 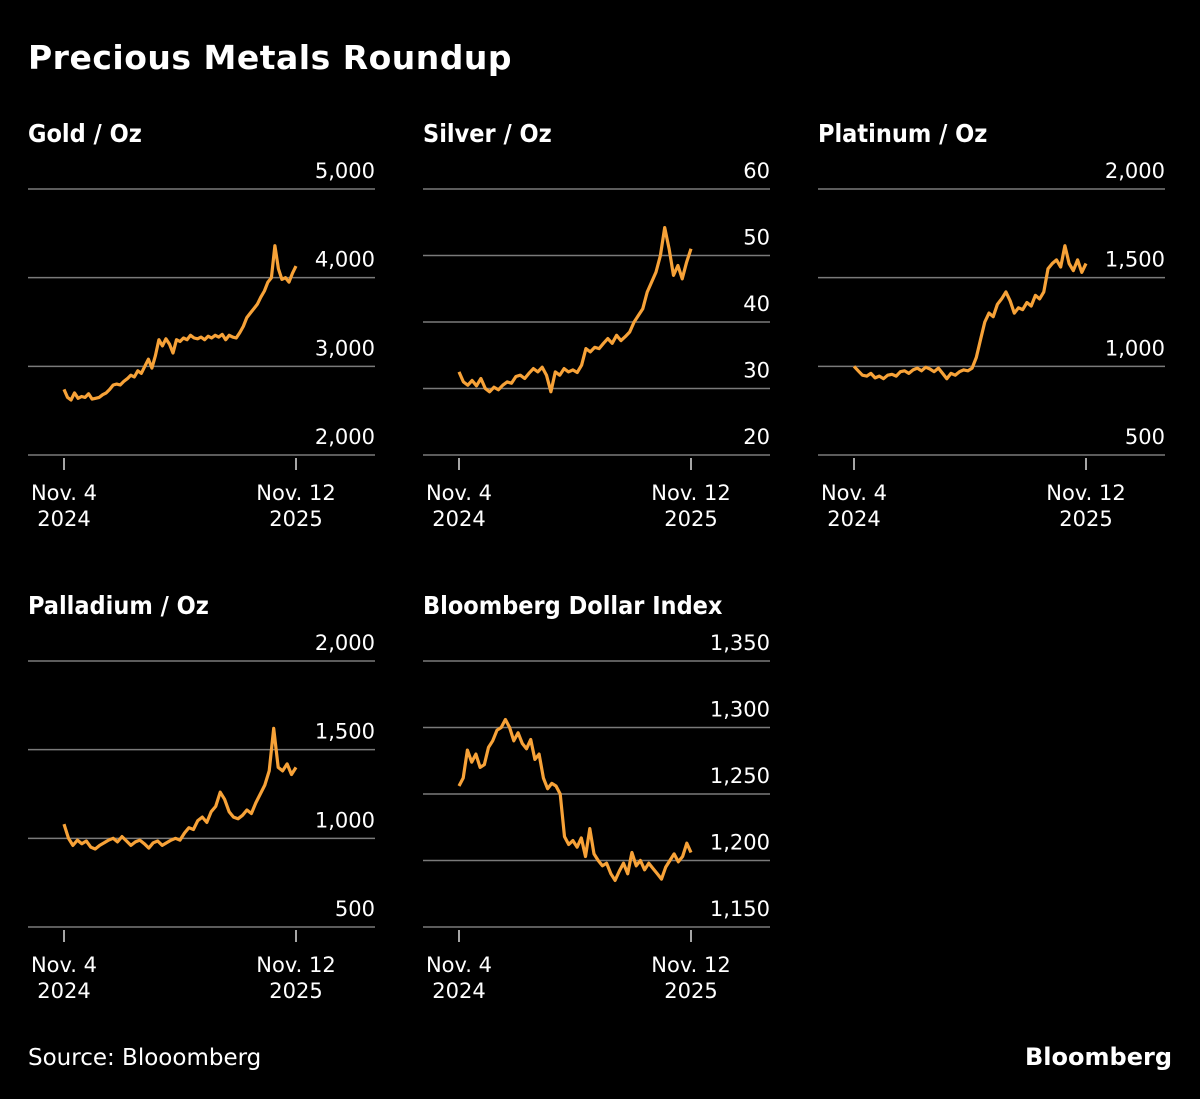 I want to click on y-tick-label: 3,000, so click(x=345, y=348).